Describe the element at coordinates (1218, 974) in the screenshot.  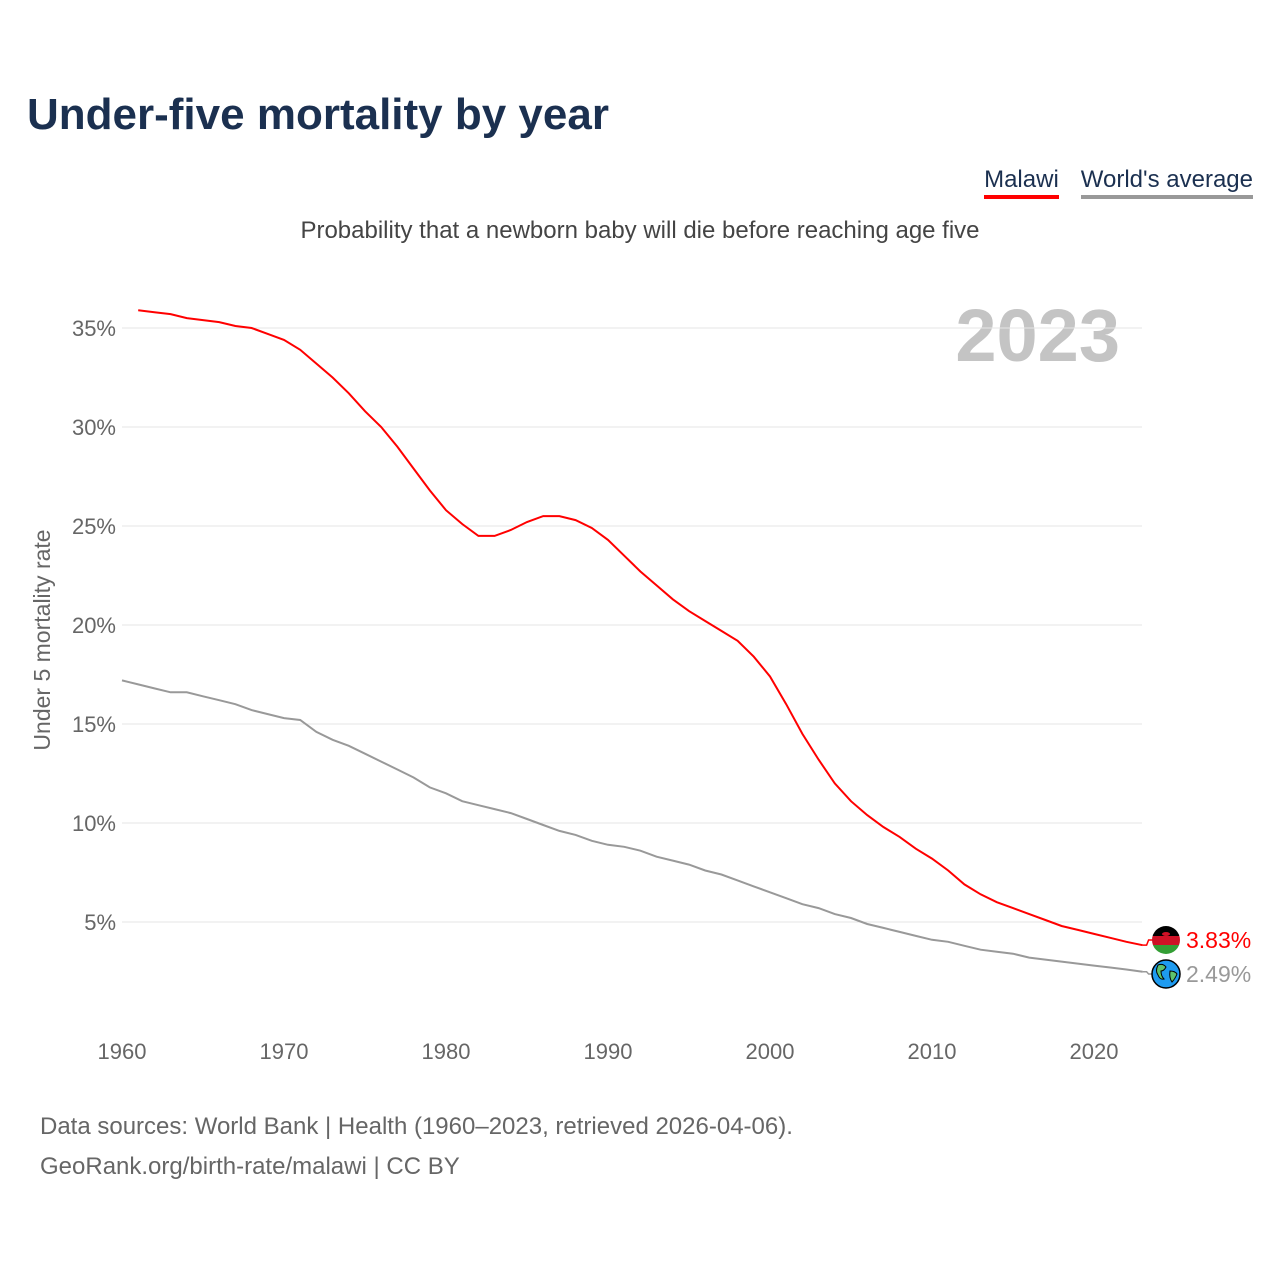
I see `end-label-world: 2.49%` at that location.